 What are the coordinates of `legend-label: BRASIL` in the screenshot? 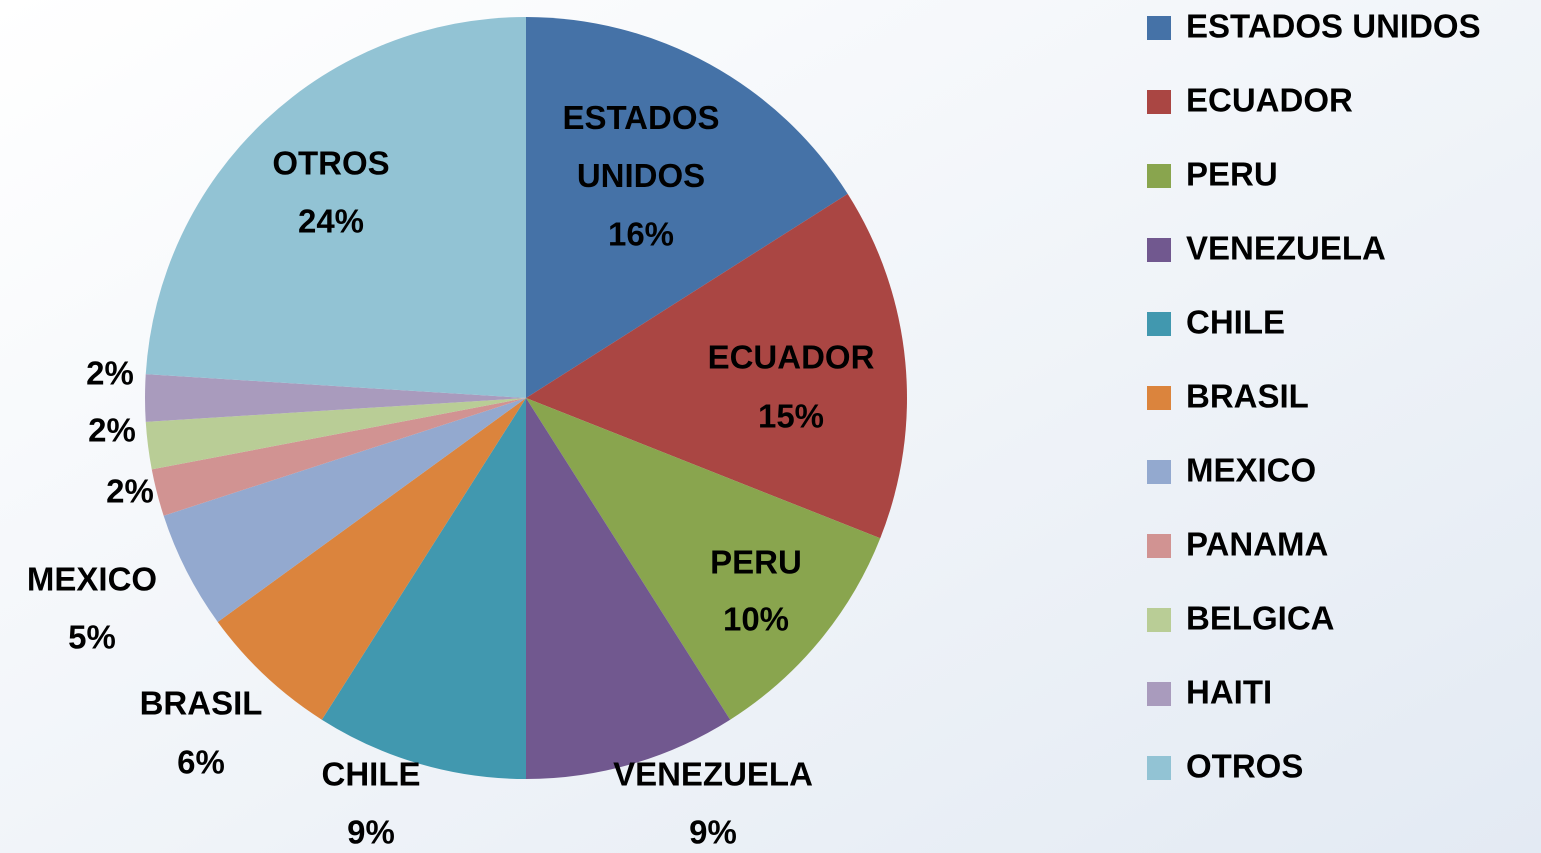 It's located at (1247, 396).